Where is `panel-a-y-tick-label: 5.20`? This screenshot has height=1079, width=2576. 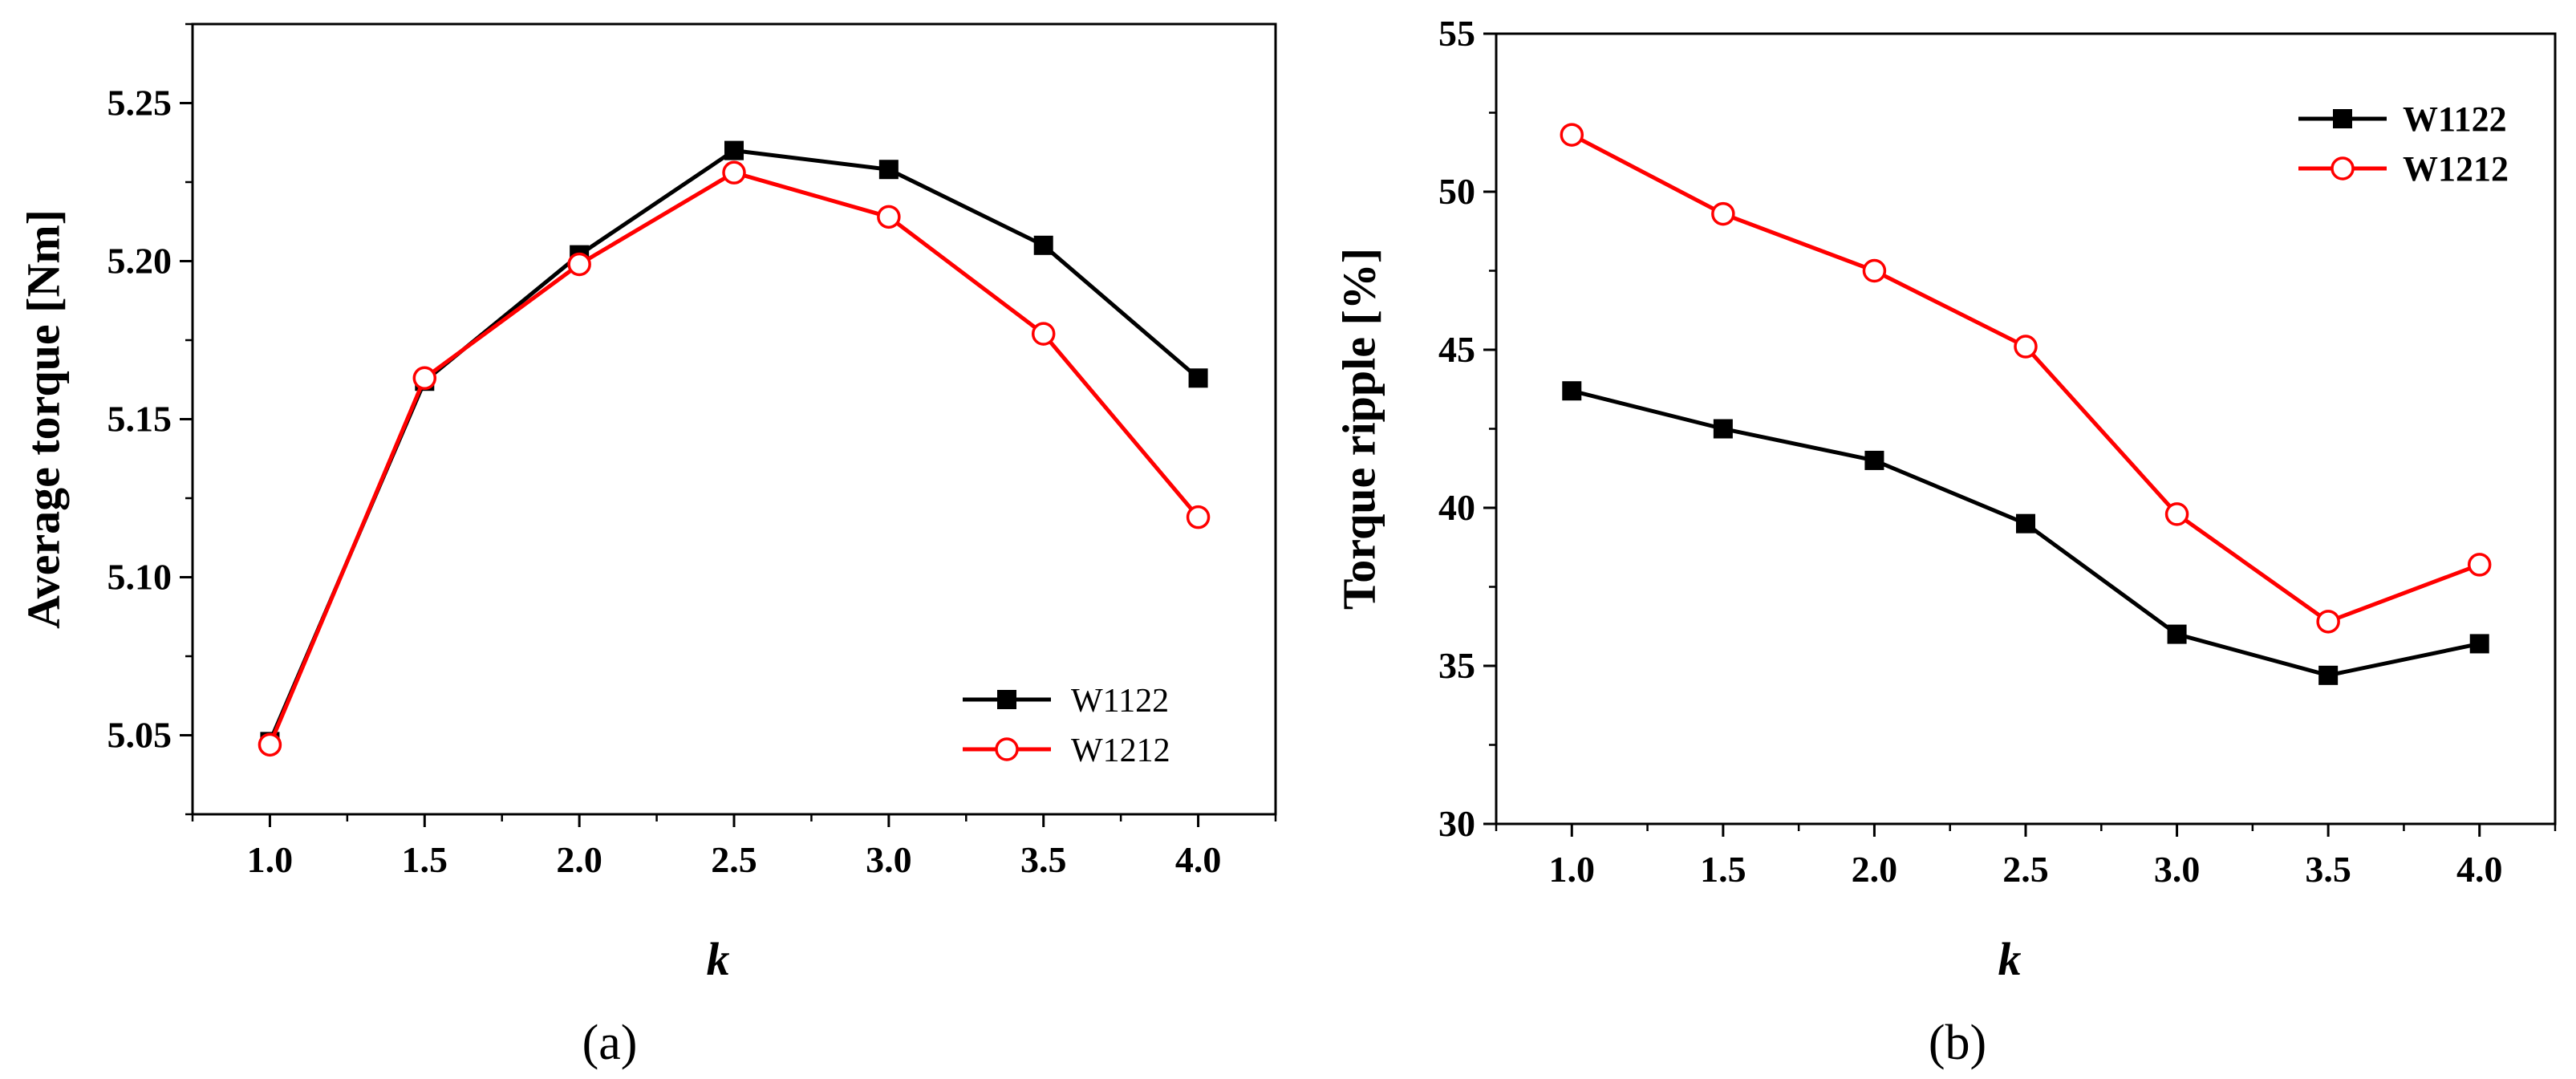
panel-a-y-tick-label: 5.20 is located at coordinates (140, 261).